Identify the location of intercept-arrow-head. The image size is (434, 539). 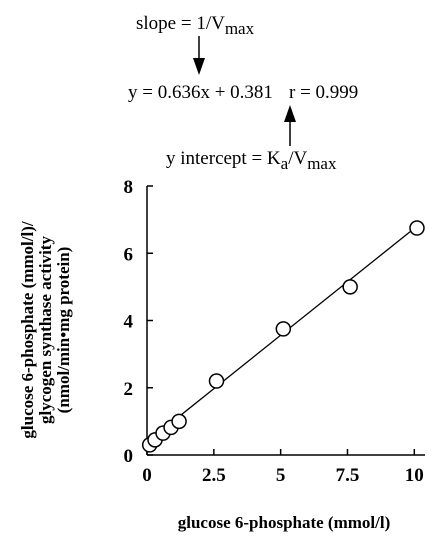
(290, 113).